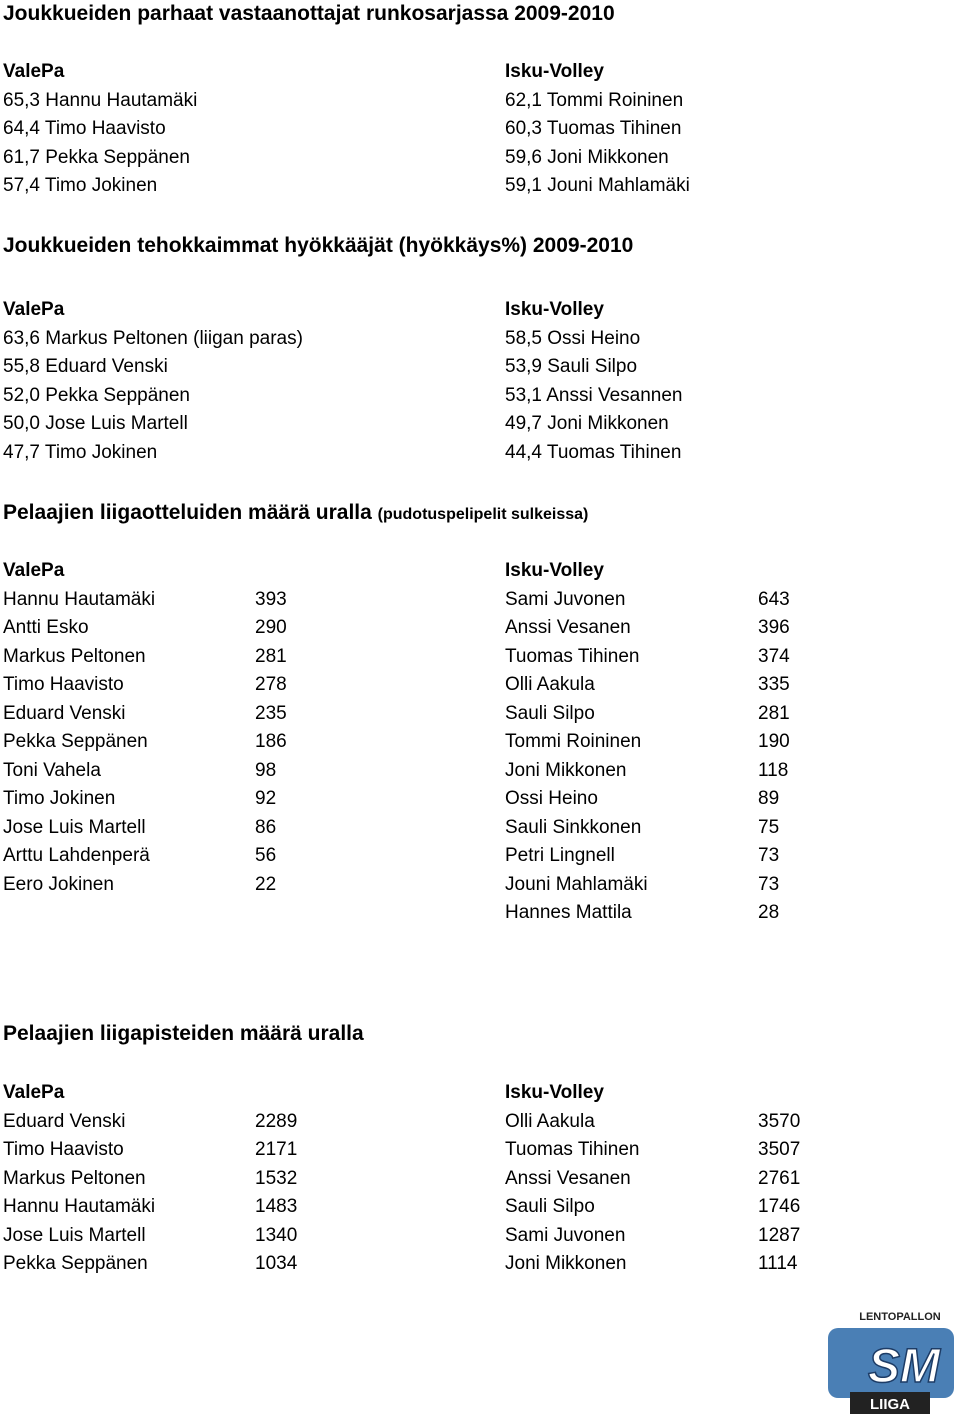  What do you see at coordinates (779, 1206) in the screenshot?
I see `player-value: 1746` at bounding box center [779, 1206].